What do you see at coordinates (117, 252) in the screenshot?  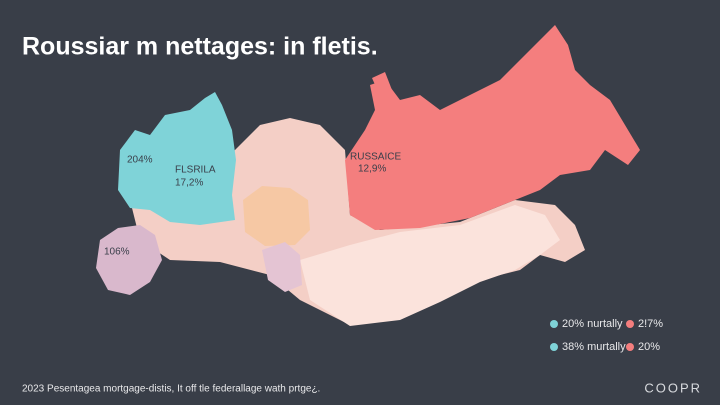 I see `region-value: 106%` at bounding box center [117, 252].